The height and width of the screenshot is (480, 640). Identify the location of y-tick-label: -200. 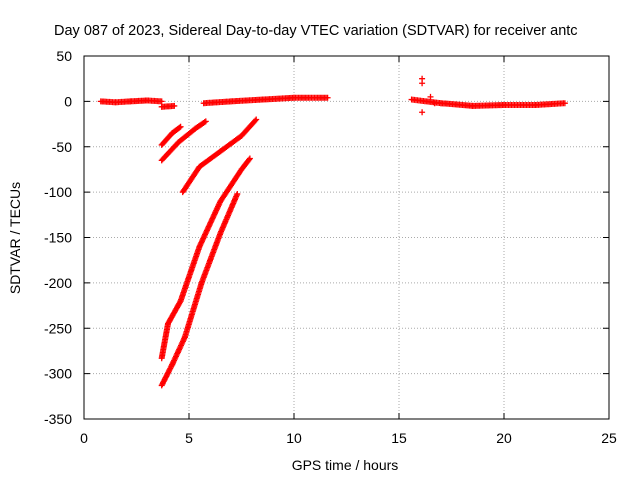
(58, 283).